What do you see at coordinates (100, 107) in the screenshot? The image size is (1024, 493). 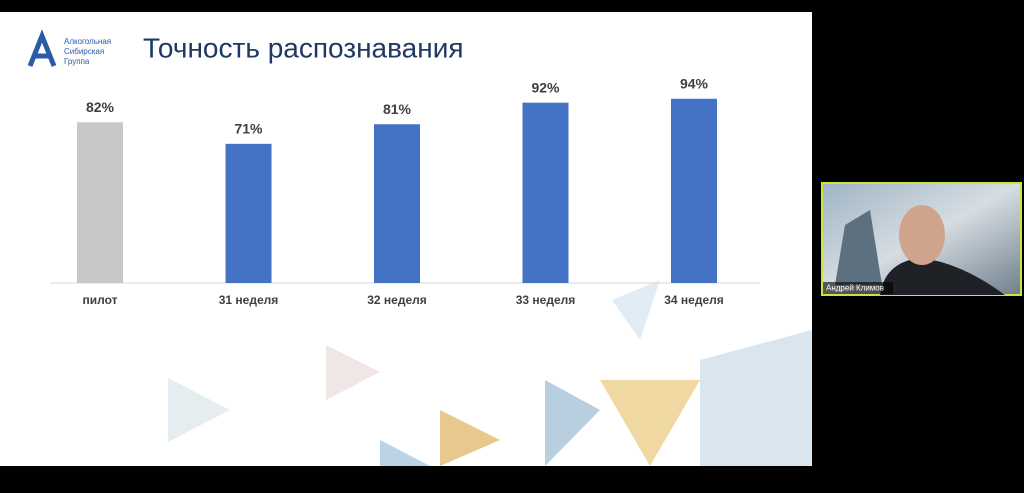 I see `value-label: 82%` at bounding box center [100, 107].